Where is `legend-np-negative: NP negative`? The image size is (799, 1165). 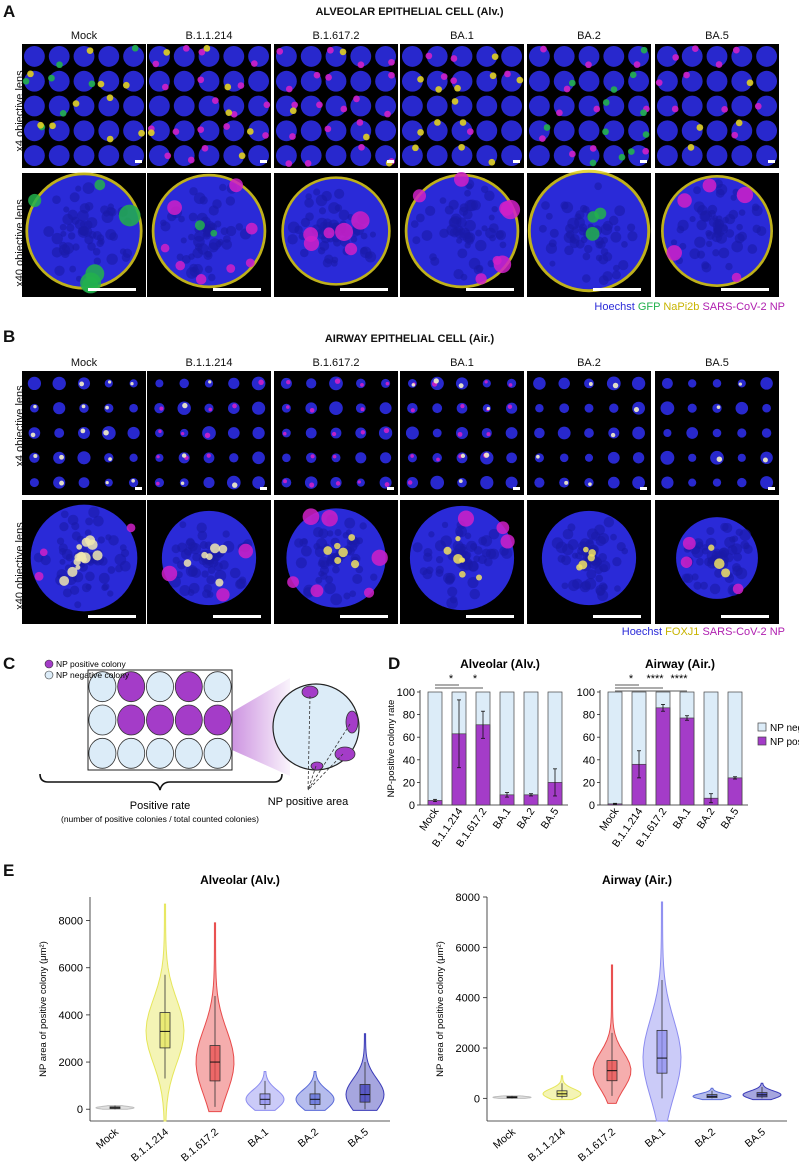
legend-np-negative: NP negative is located at coordinates (784, 728).